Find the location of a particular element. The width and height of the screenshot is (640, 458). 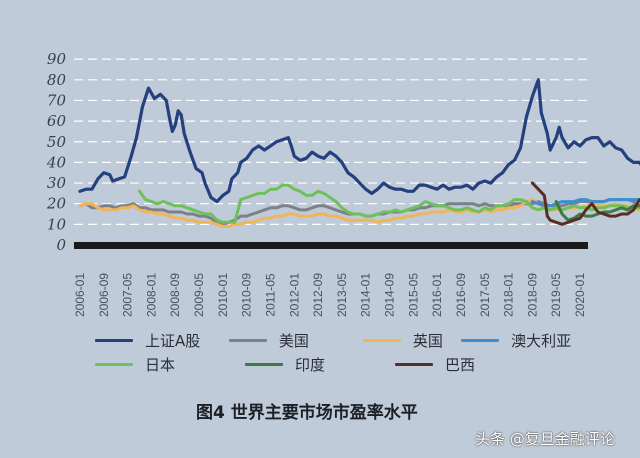

x-tick-label: 2011-05 is located at coordinates (270, 294).